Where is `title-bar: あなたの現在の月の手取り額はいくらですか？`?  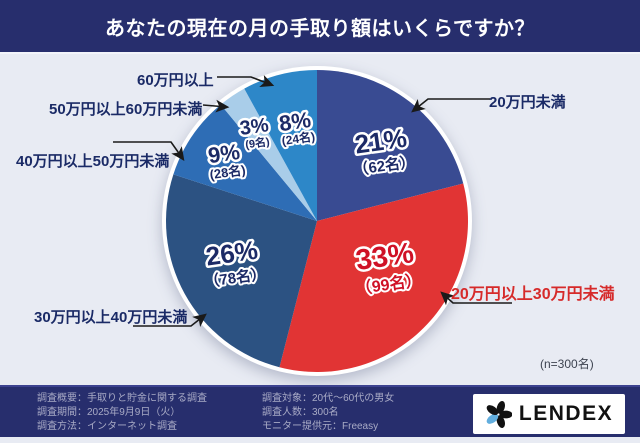 title-bar: あなたの現在の月の手取り額はいくらですか？ is located at coordinates (320, 27).